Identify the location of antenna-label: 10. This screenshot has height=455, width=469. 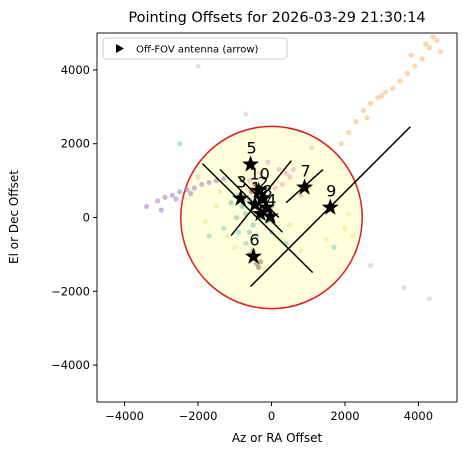
(259, 174).